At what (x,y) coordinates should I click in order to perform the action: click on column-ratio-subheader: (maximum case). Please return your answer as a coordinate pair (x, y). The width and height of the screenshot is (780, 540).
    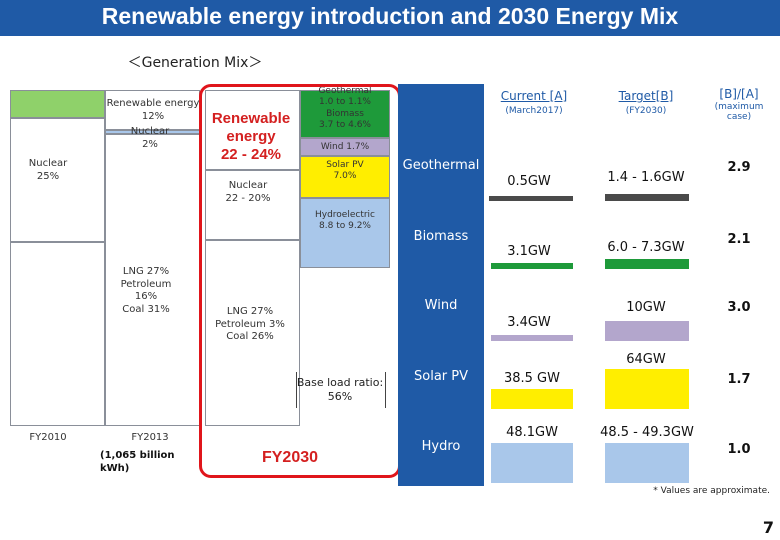
    Looking at the image, I should click on (739, 112).